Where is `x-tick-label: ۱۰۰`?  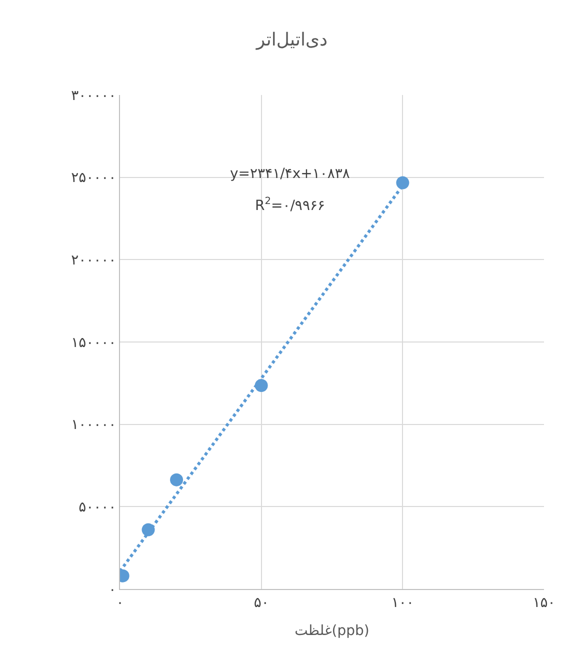 x-tick-label: ۱۰۰ is located at coordinates (402, 602).